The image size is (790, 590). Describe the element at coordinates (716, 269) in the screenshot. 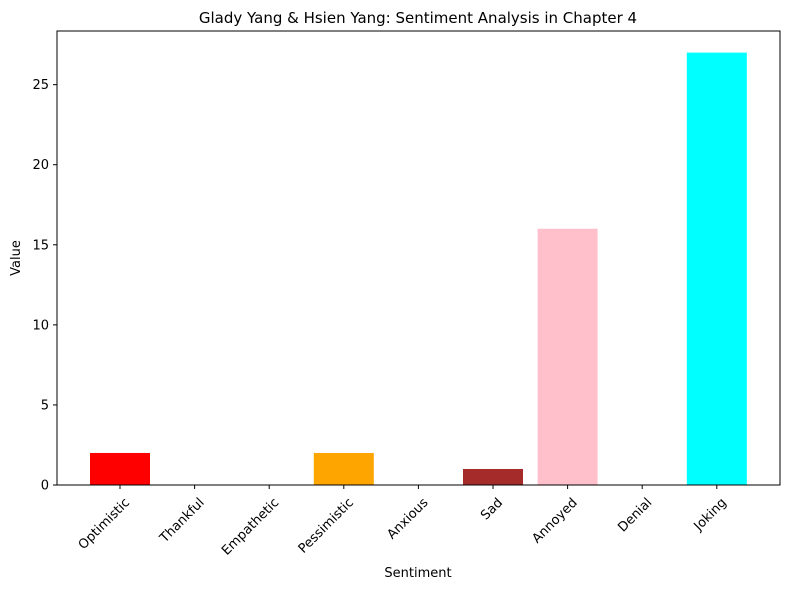

I see `bar-joking` at that location.